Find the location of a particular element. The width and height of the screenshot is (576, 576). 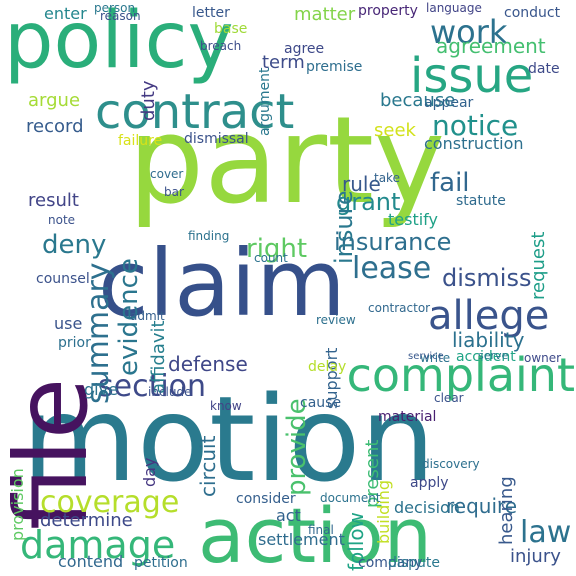

word-issue: issue is located at coordinates (472, 76).